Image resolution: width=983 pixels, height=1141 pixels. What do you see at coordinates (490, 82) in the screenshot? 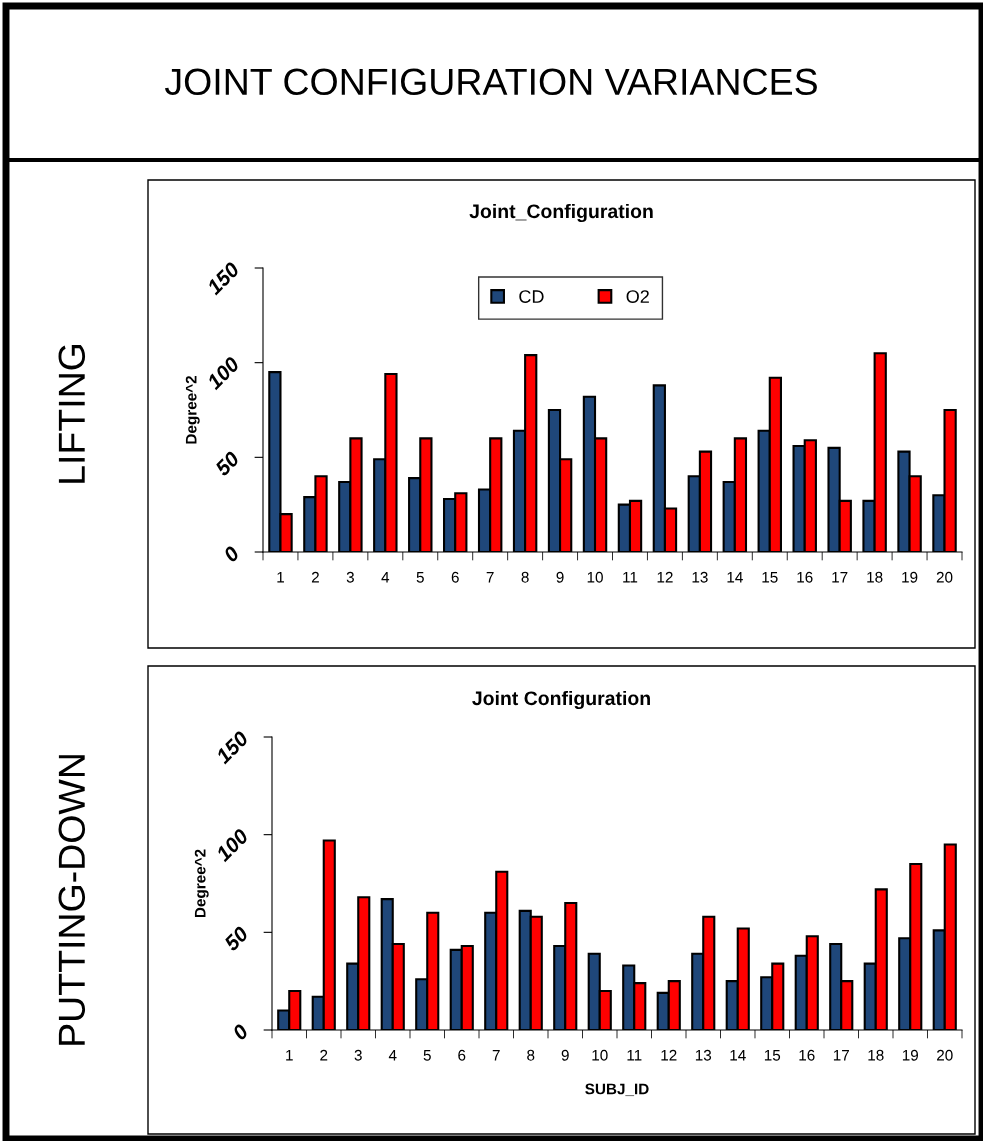
I see `text: JOINT CONFIGURATION VARIANCES` at bounding box center [490, 82].